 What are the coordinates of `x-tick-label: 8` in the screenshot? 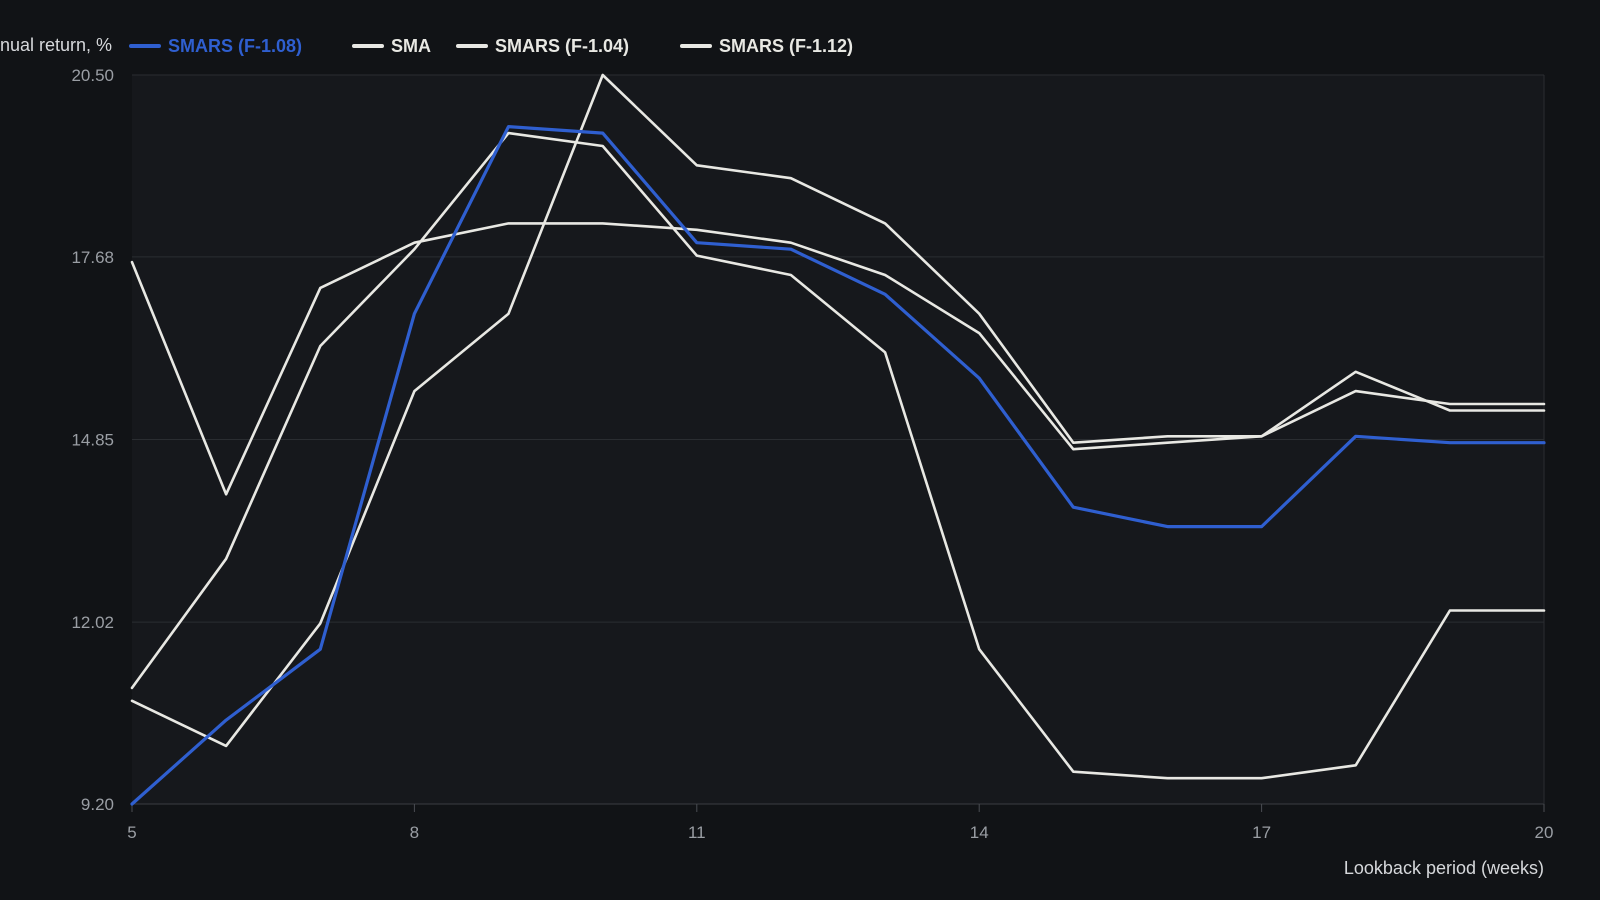 It's located at (414, 832).